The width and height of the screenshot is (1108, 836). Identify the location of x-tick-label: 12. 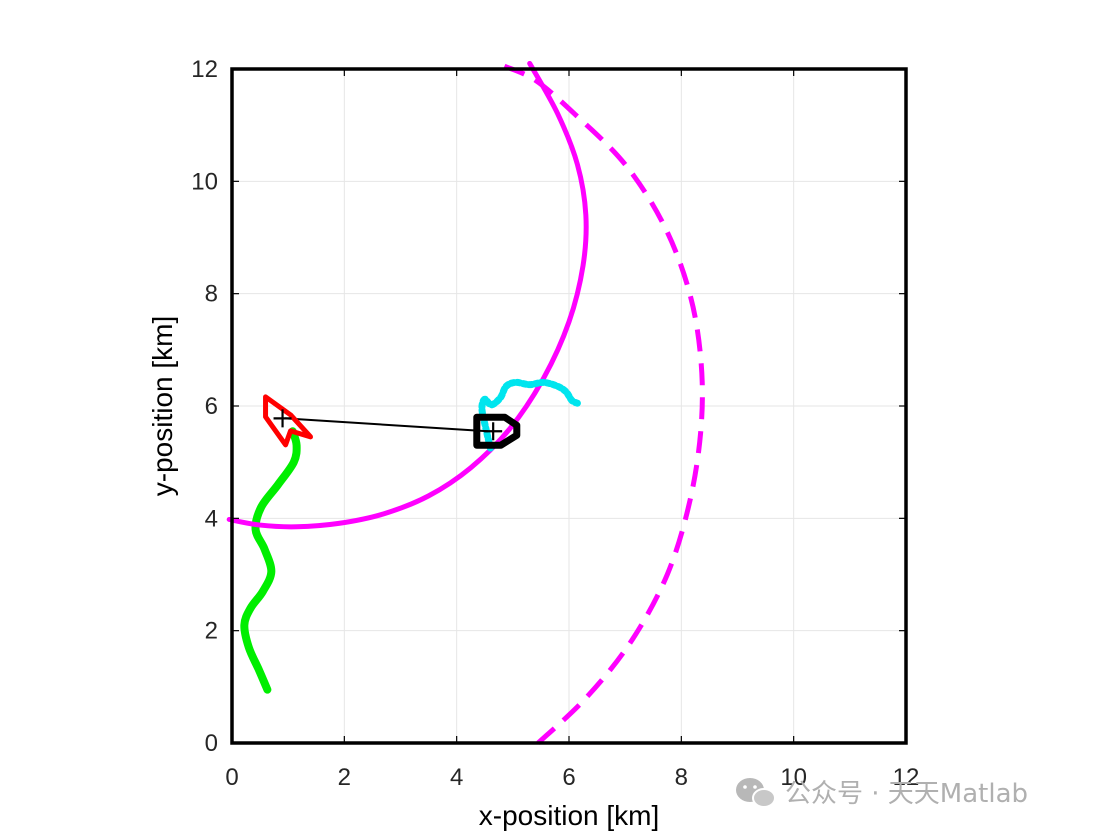
(906, 777).